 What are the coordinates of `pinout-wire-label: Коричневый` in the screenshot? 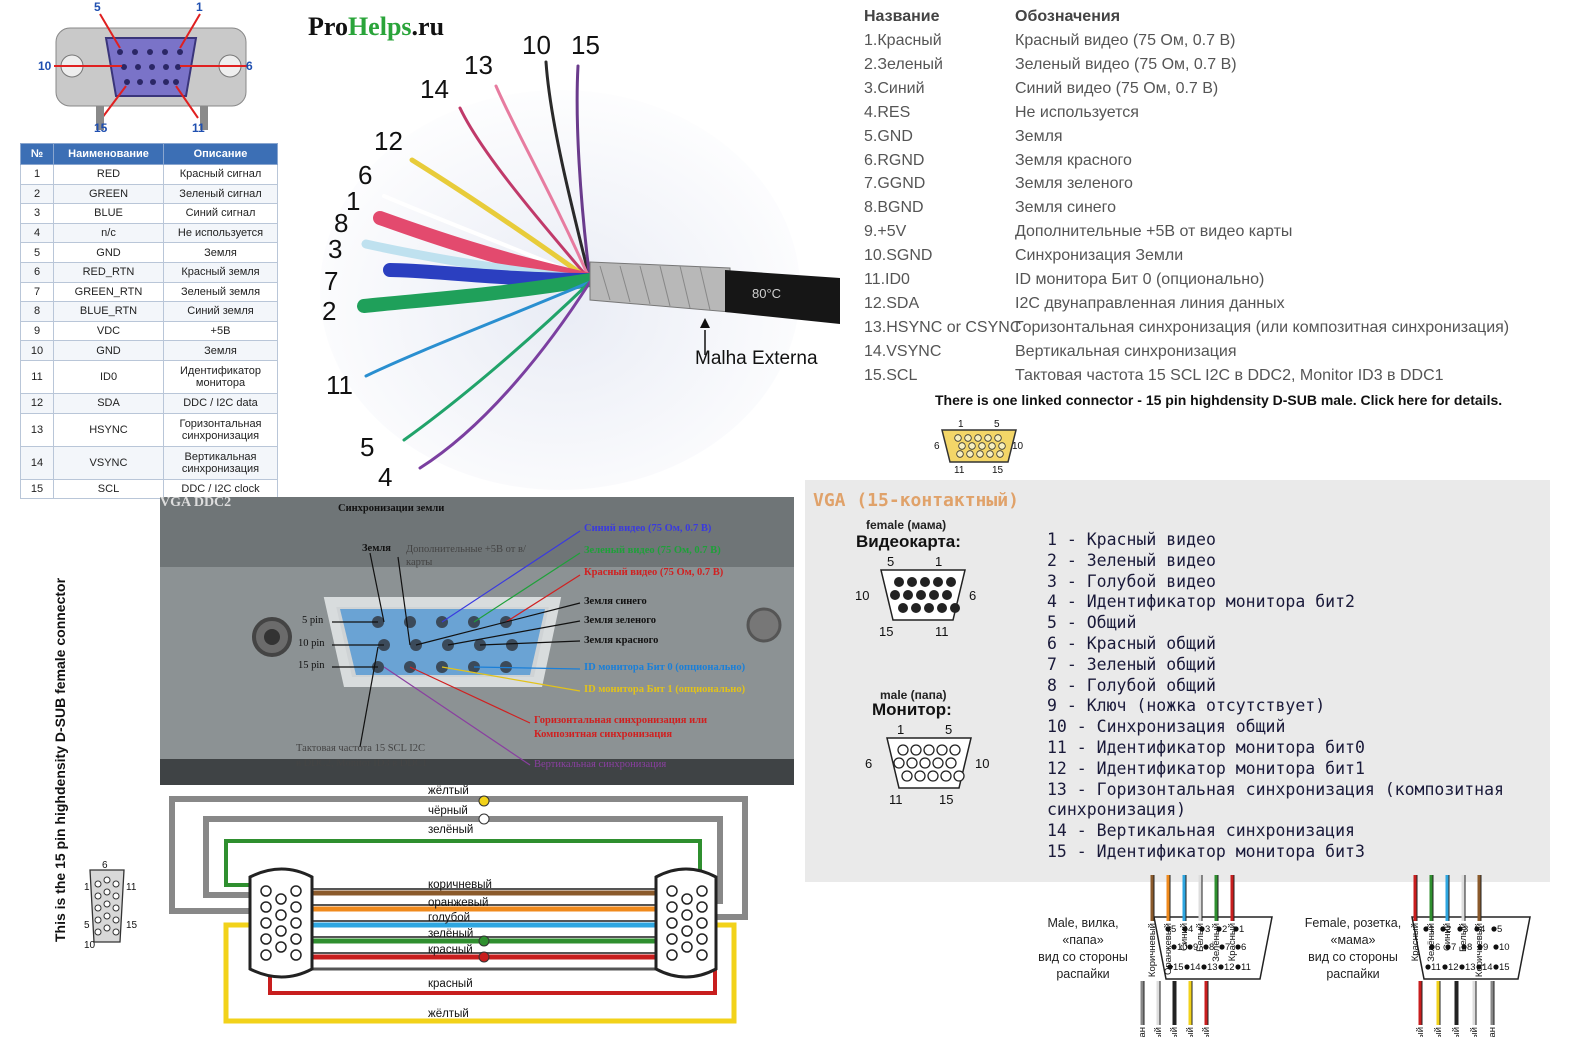 It's located at (1152, 950).